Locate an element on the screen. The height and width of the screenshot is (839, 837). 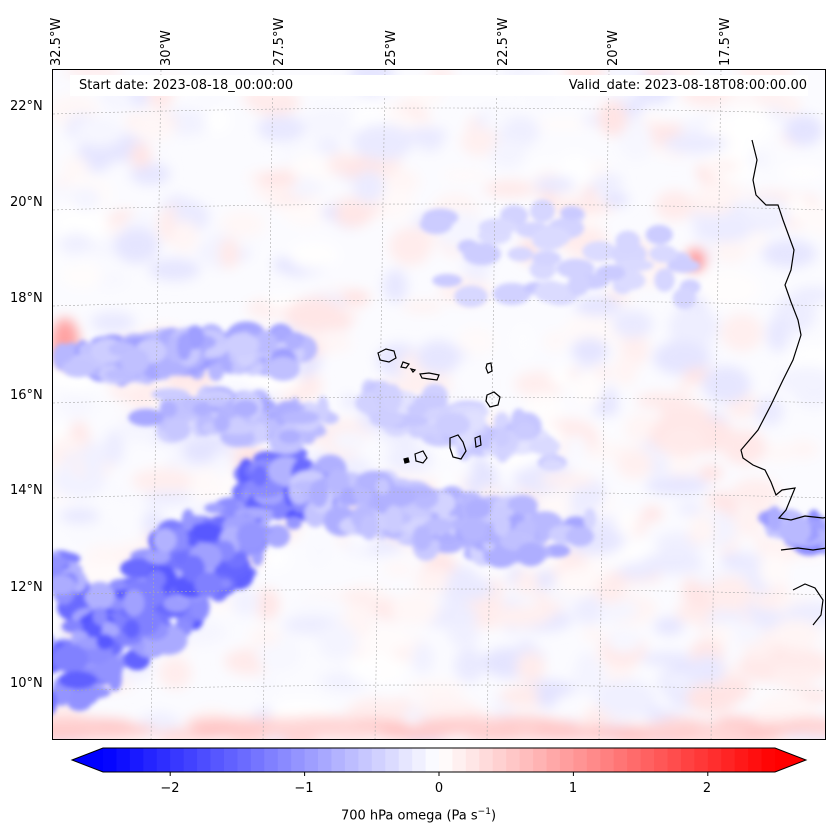
lat-label-18n: 18°N is located at coordinates (26, 298).